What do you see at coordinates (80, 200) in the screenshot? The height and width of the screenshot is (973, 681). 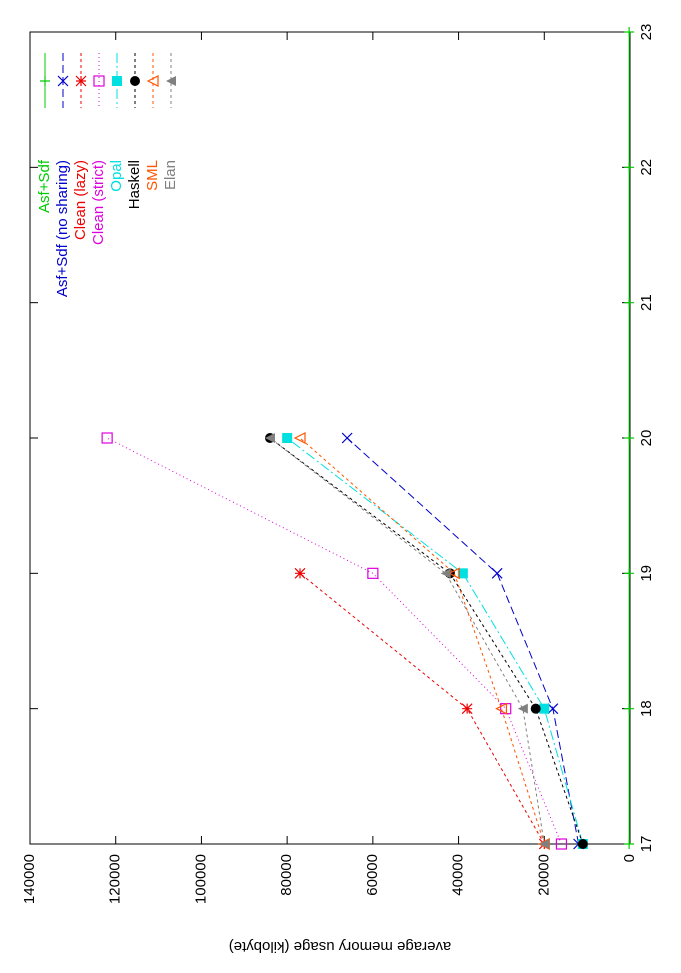 I see `legend-label: Clean (lazy)` at bounding box center [80, 200].